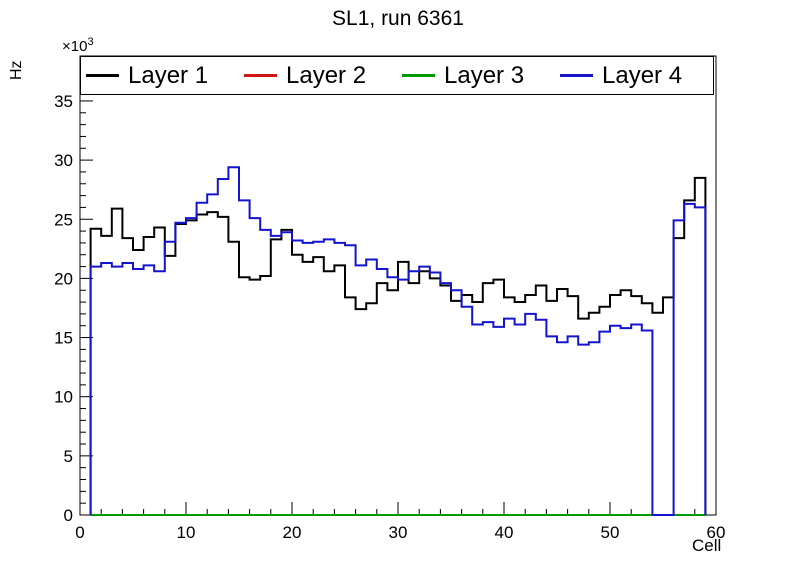  What do you see at coordinates (292, 532) in the screenshot?
I see `x-tick-label: 20` at bounding box center [292, 532].